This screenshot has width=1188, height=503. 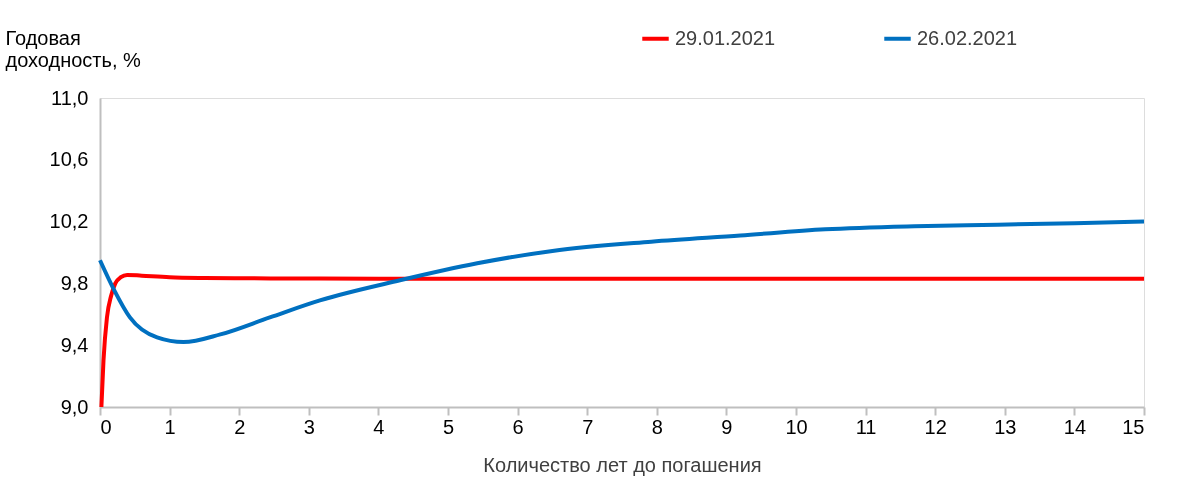 I want to click on x-tick-label: 13, so click(x=1005, y=426).